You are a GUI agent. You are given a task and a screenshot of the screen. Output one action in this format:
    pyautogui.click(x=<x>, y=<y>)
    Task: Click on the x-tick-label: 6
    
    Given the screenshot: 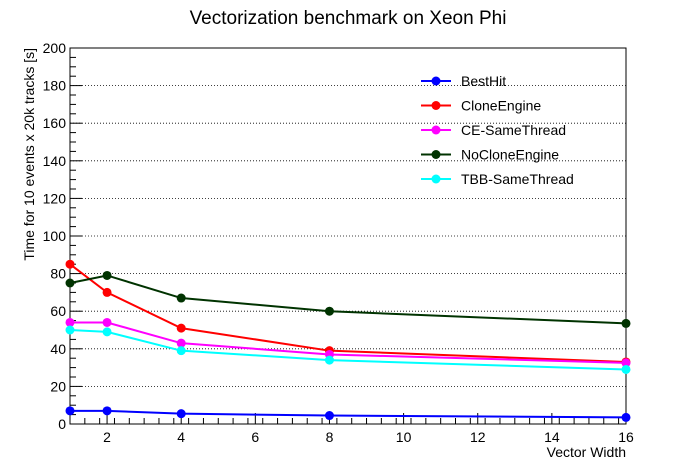 What is the action you would take?
    pyautogui.click(x=255, y=437)
    